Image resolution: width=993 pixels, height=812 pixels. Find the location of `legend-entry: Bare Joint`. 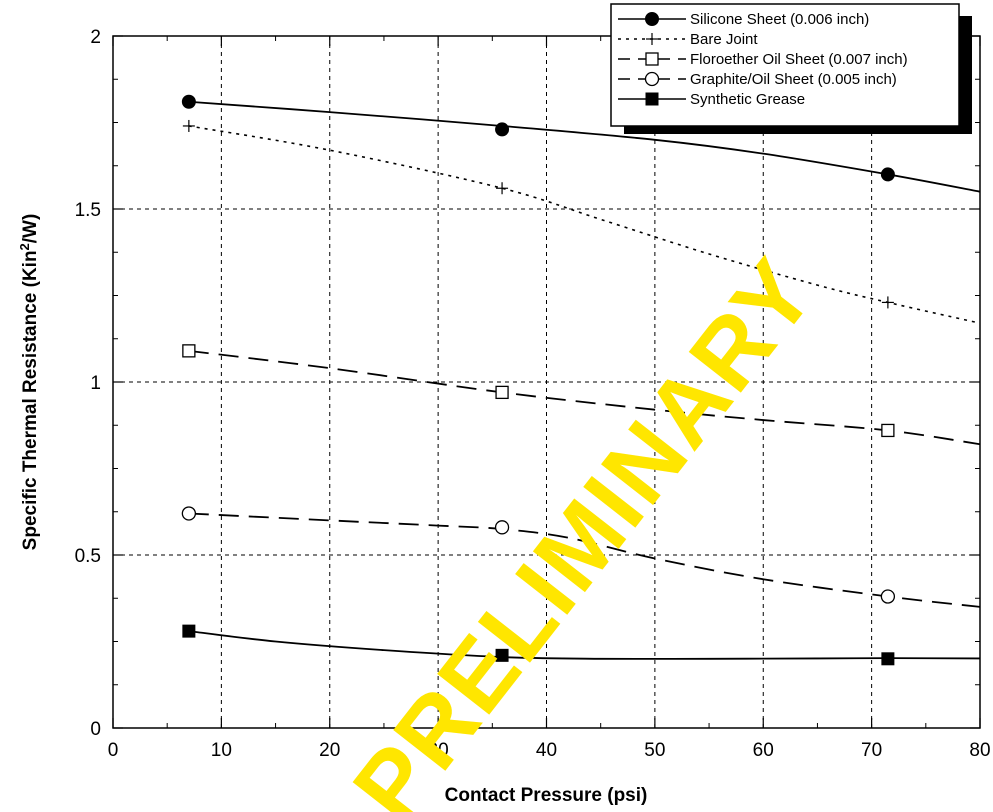

legend-entry: Bare Joint is located at coordinates (688, 39).